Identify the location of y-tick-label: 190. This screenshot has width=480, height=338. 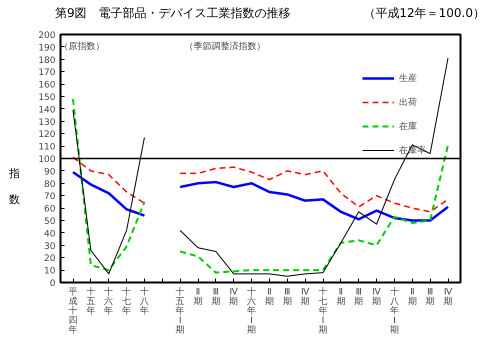
(47, 48).